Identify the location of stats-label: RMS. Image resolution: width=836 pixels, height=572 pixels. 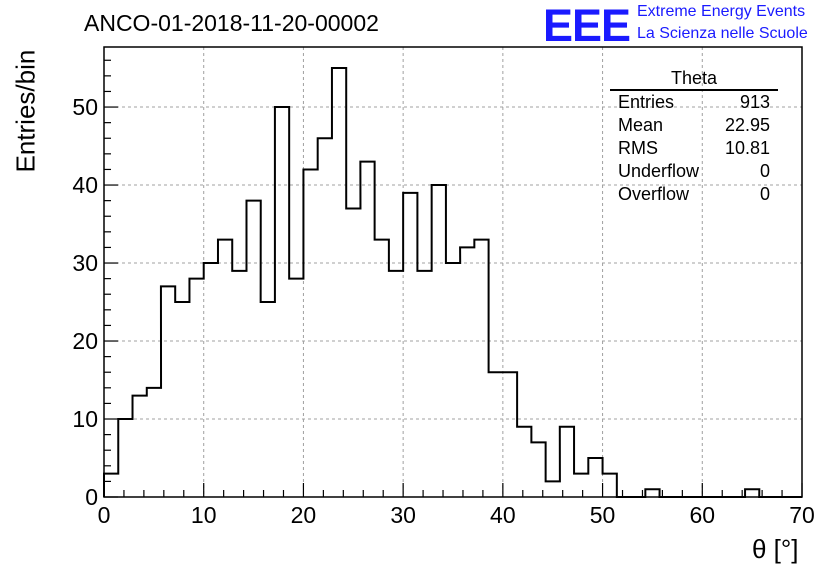
(638, 148).